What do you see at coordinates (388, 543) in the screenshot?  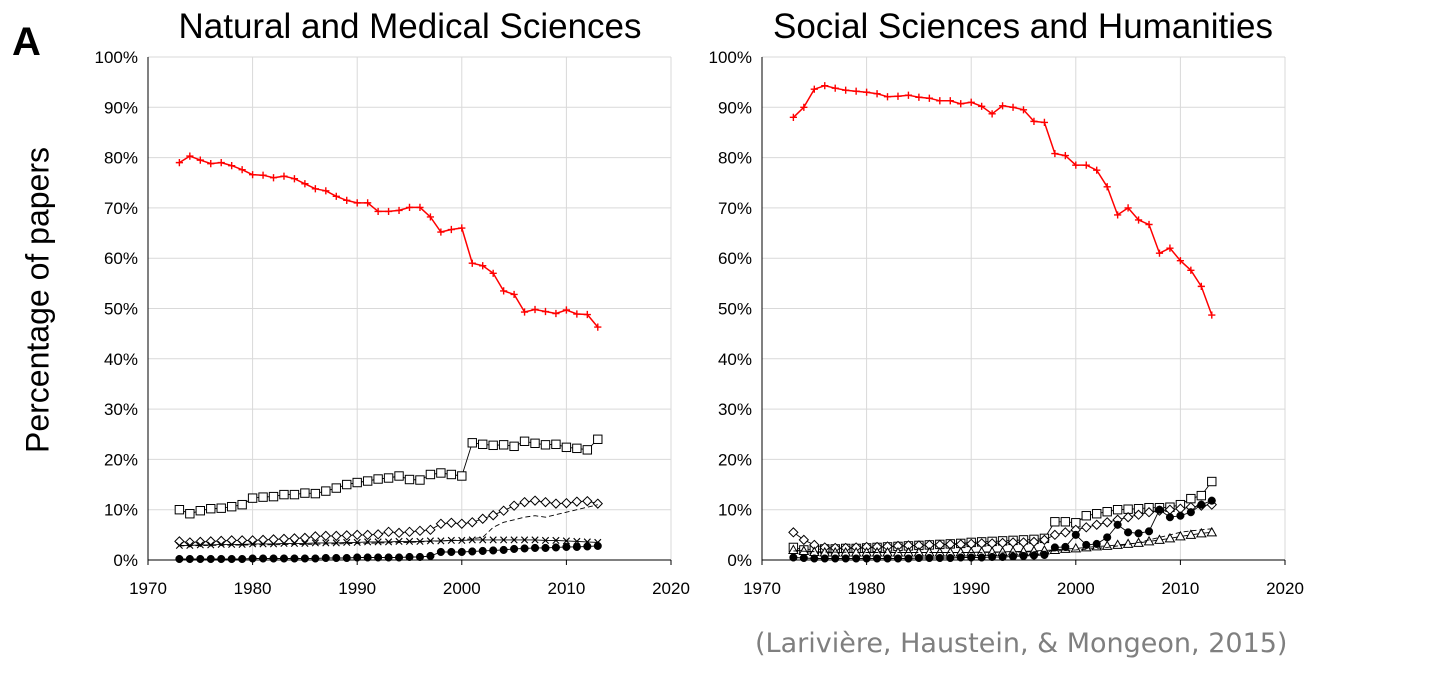 I see `series-3-x` at bounding box center [388, 543].